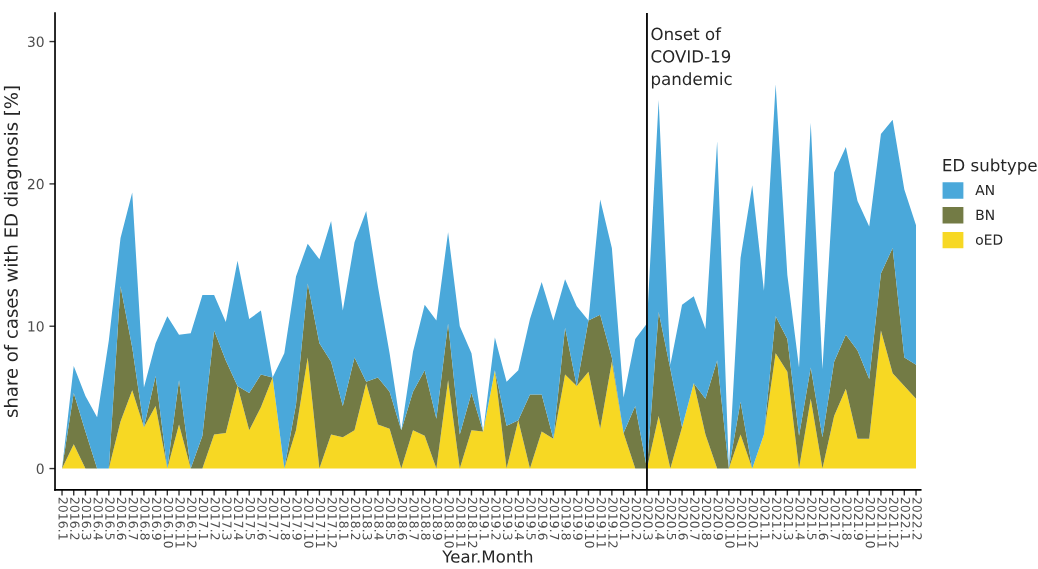 Image resolution: width=1038 pixels, height=569 pixels. Describe the element at coordinates (98, 518) in the screenshot. I see `x-tick-label: 2016.4` at that location.